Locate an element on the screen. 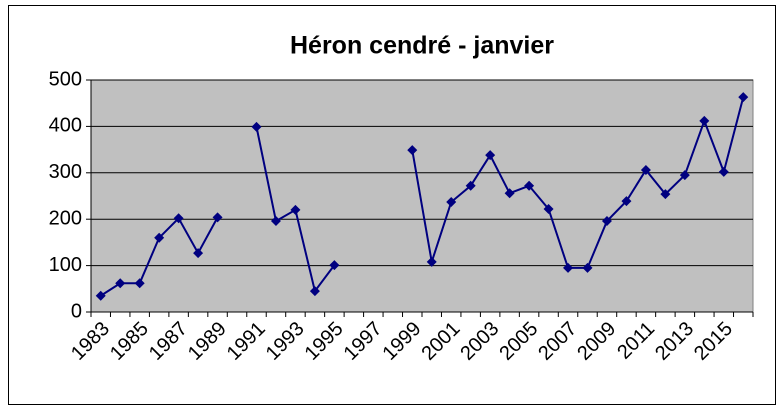 Image resolution: width=784 pixels, height=412 pixels. y-tick-label: 500 is located at coordinates (65, 79).